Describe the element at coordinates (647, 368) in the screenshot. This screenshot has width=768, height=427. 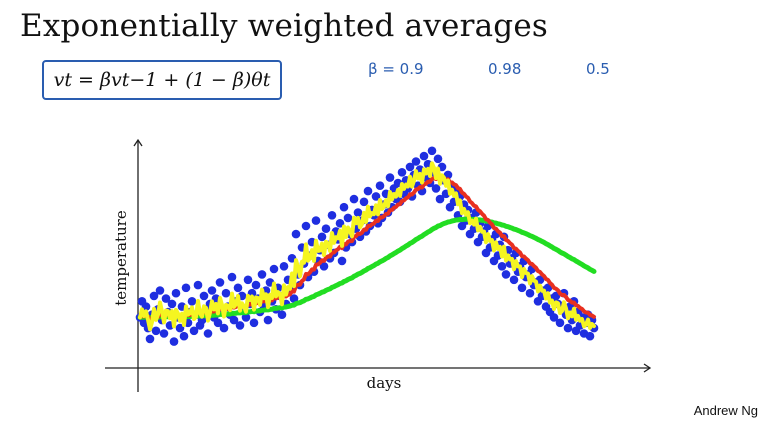
I see `x-axis-arrow` at that location.